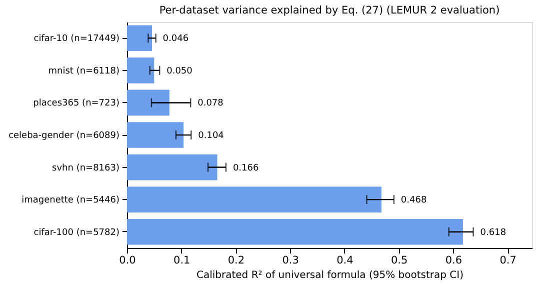 The image size is (550, 293). What do you see at coordinates (329, 10) in the screenshot?
I see `chart-title: Per-dataset variance explained by Eq. (27) (LEMUR 2 evaluation)` at bounding box center [329, 10].